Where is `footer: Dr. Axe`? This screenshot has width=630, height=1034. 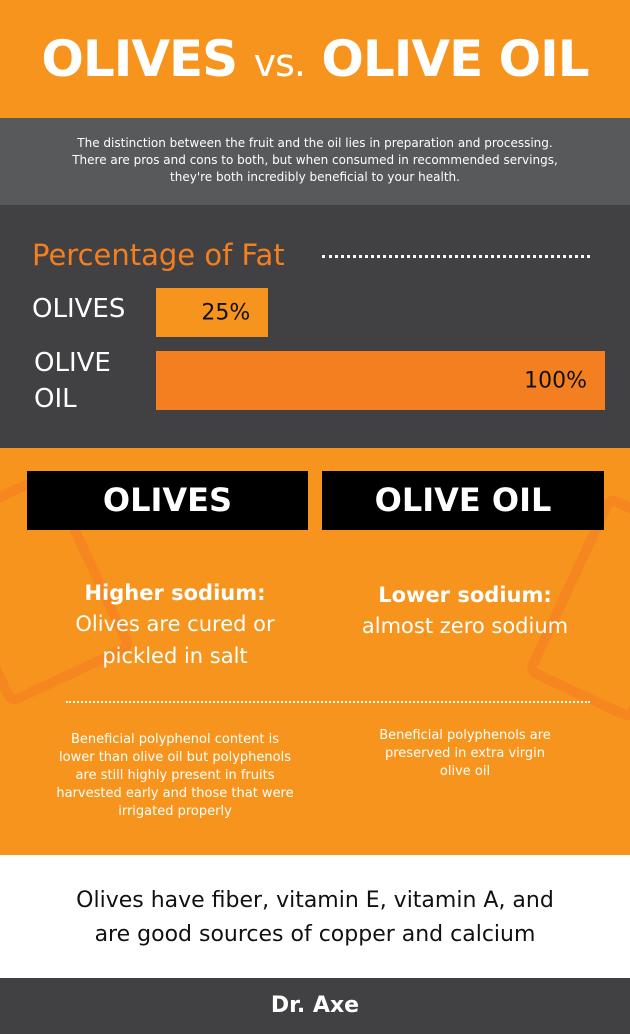
footer: Dr. Axe is located at coordinates (315, 1001).